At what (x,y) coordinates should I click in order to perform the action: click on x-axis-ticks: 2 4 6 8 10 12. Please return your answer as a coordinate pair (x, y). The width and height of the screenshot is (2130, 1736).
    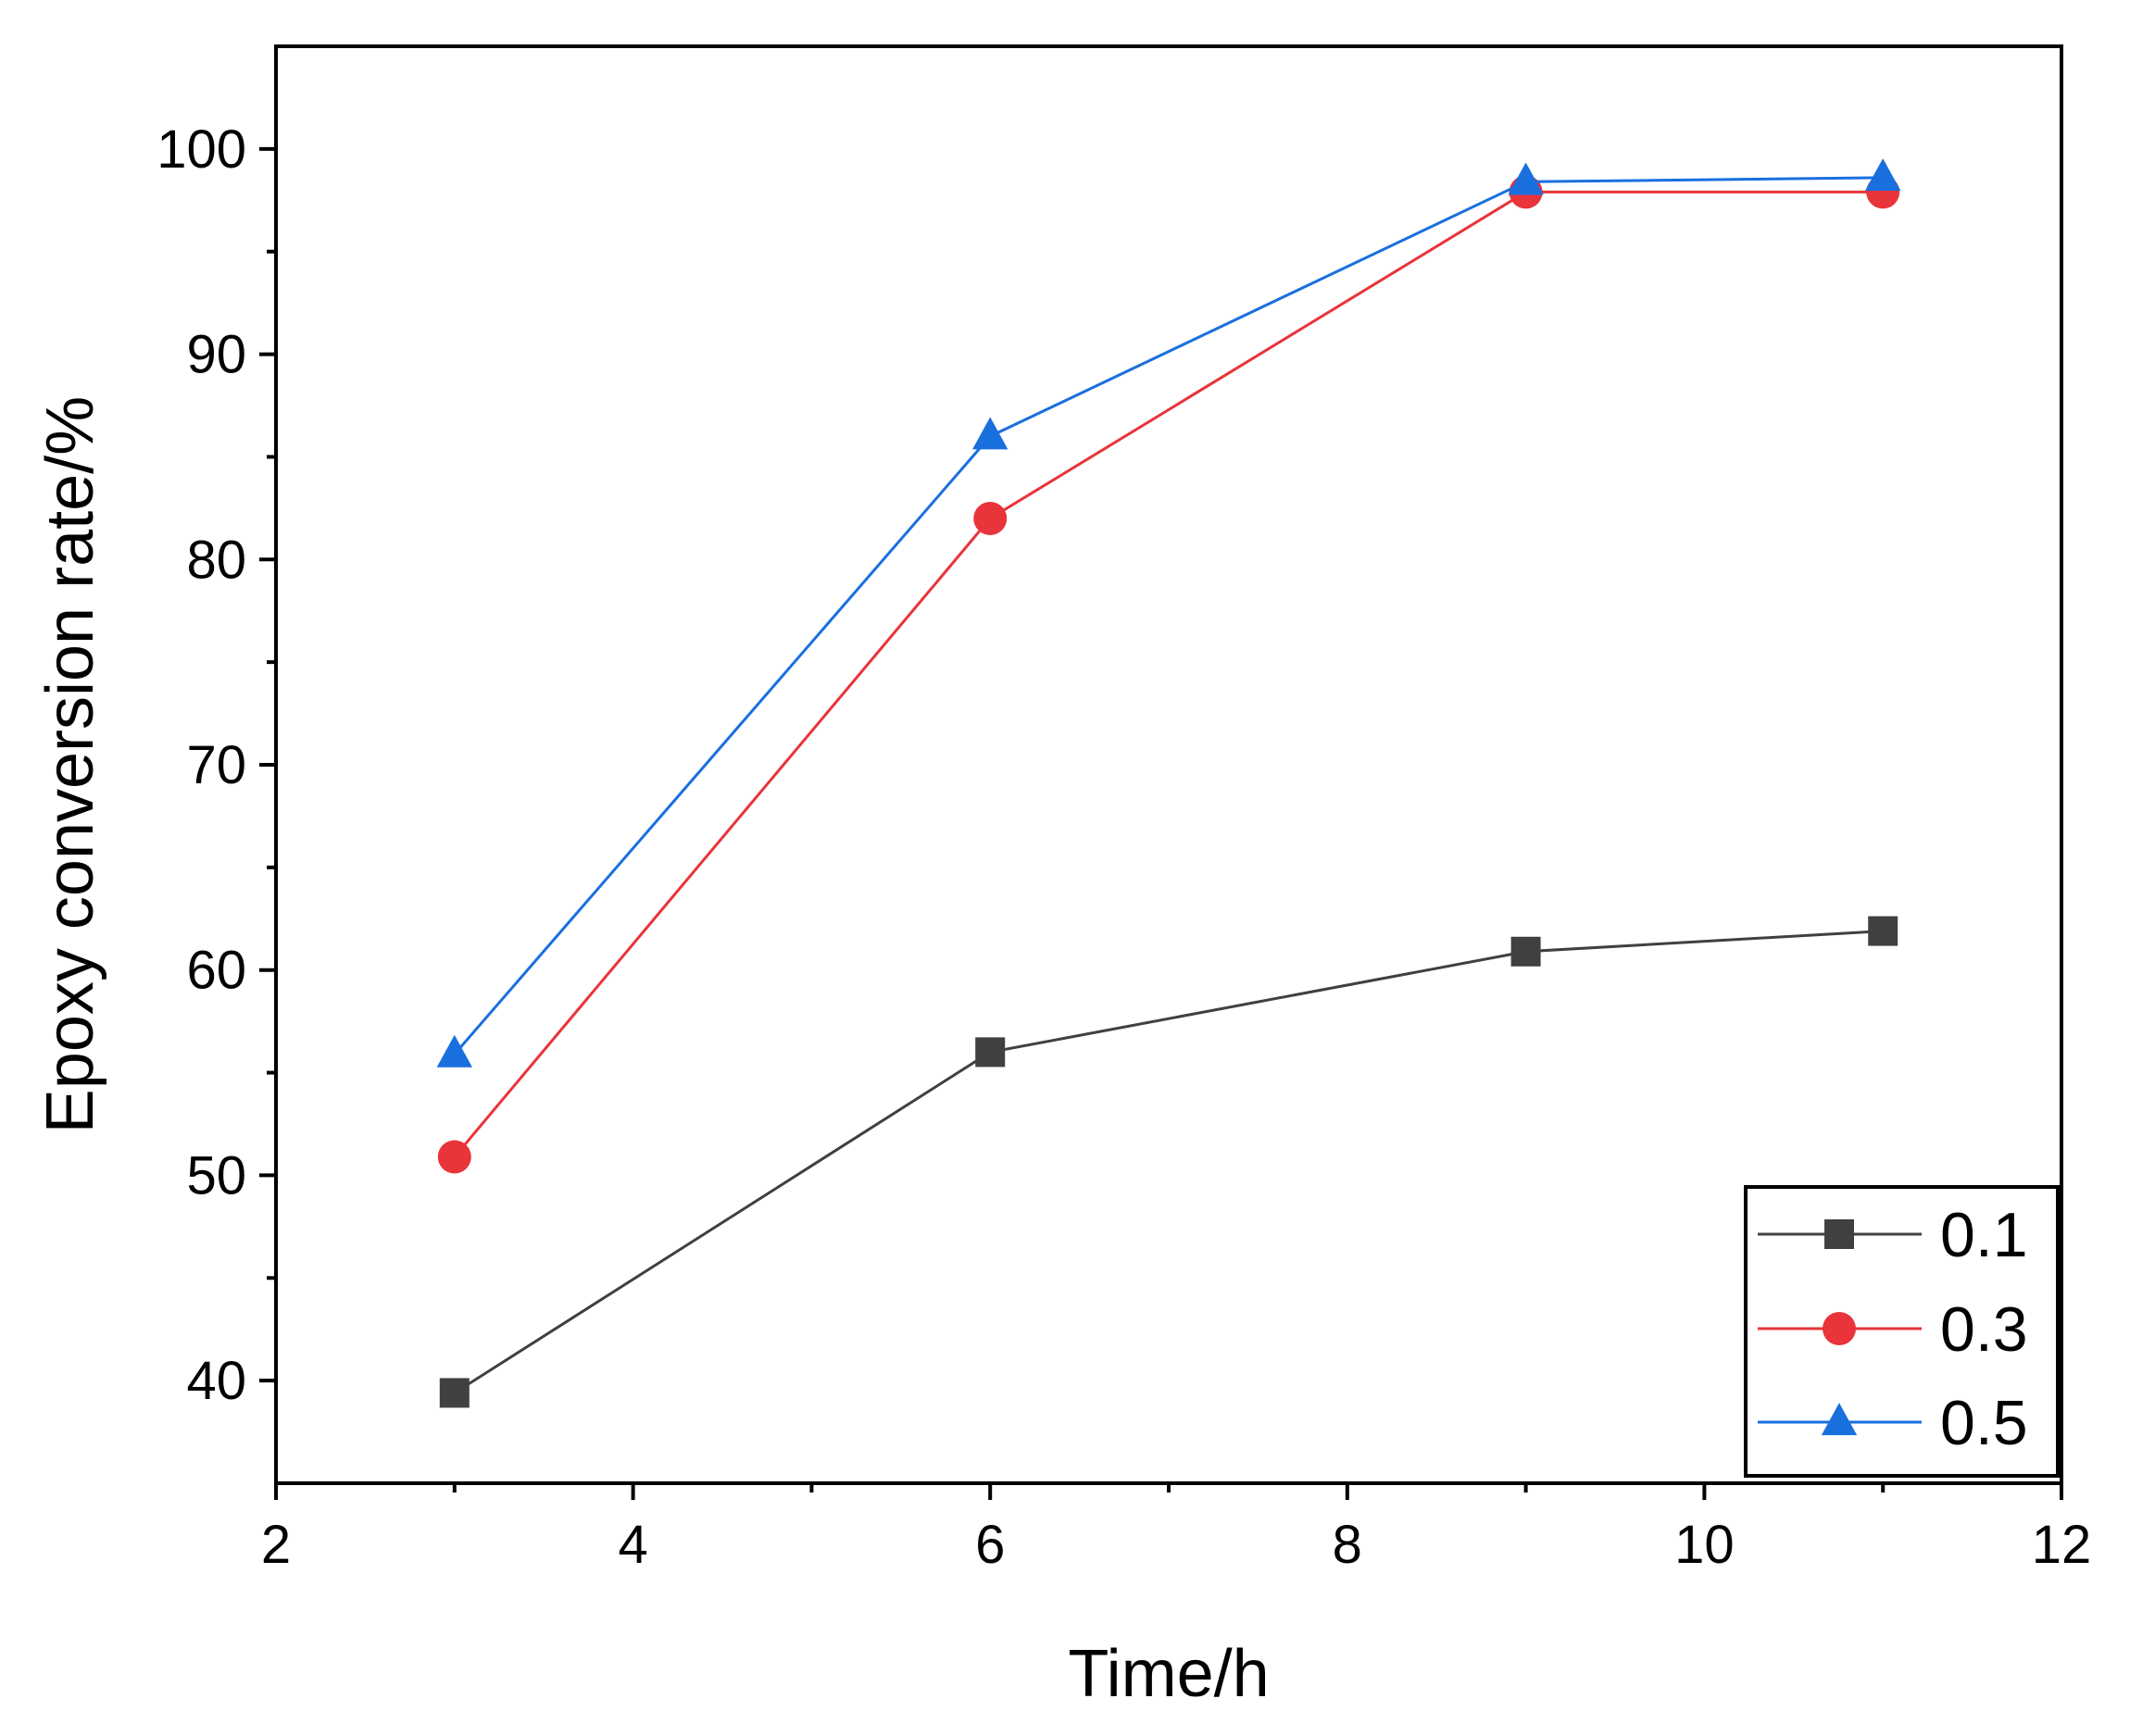
    Looking at the image, I should click on (1176, 1529).